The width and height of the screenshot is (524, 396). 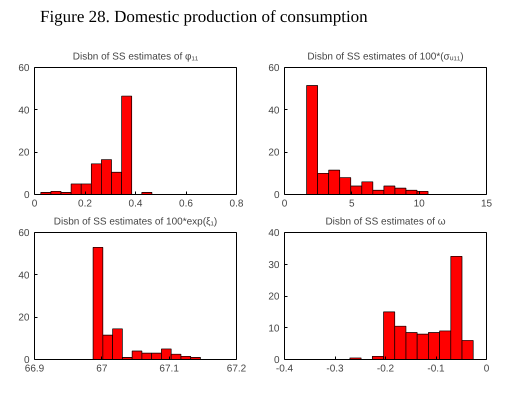 What do you see at coordinates (385, 222) in the screenshot?
I see `chart-title: Disbn of SS estimates of ω` at bounding box center [385, 222].